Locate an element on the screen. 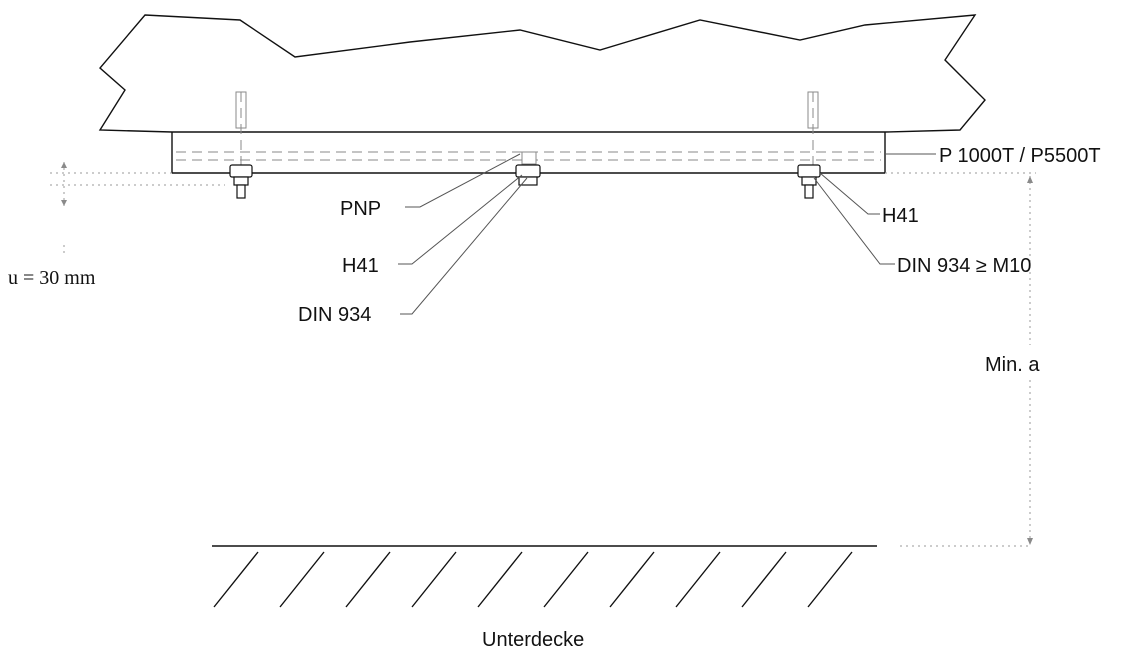 The height and width of the screenshot is (660, 1143). label-din934-left: DIN 934 is located at coordinates (334, 315).